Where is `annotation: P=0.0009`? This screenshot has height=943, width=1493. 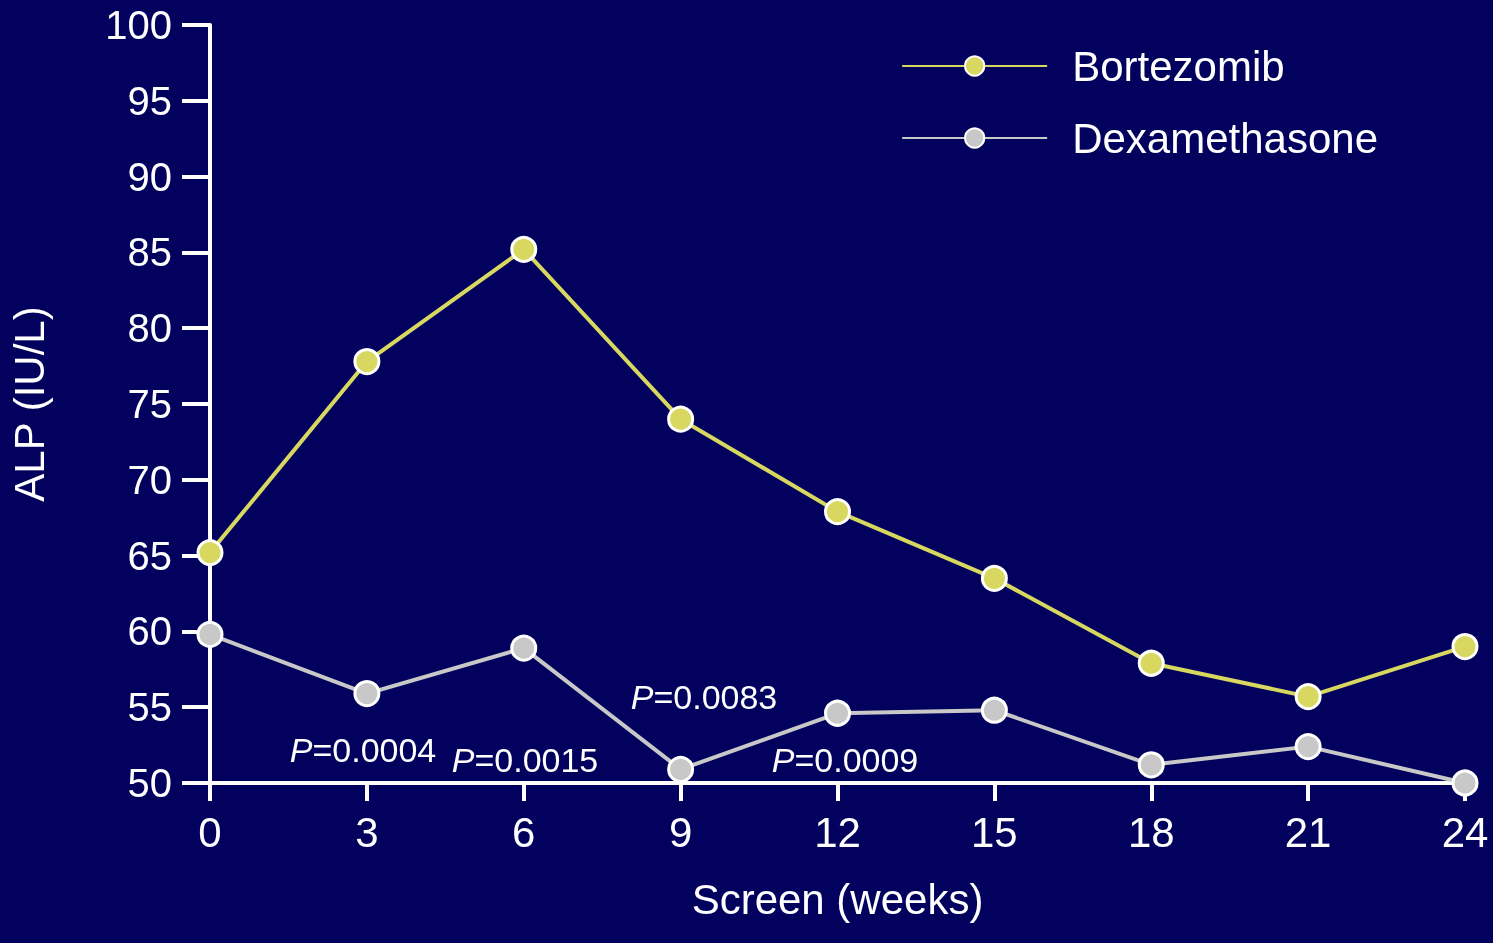 annotation: P=0.0009 is located at coordinates (845, 760).